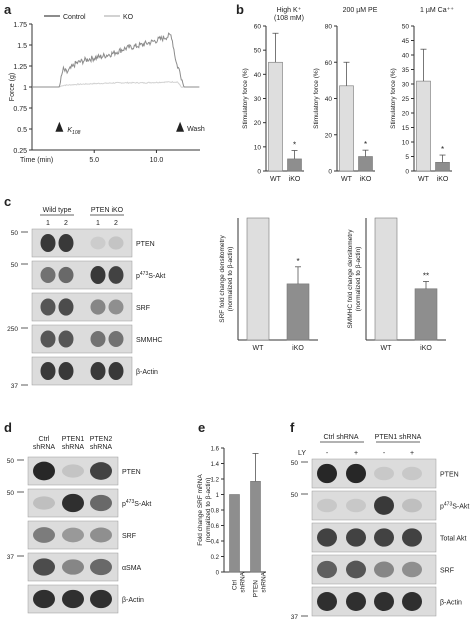 The height and width of the screenshot is (634, 474). What do you see at coordinates (302, 453) in the screenshot?
I see `treatment-label: LY` at bounding box center [302, 453].